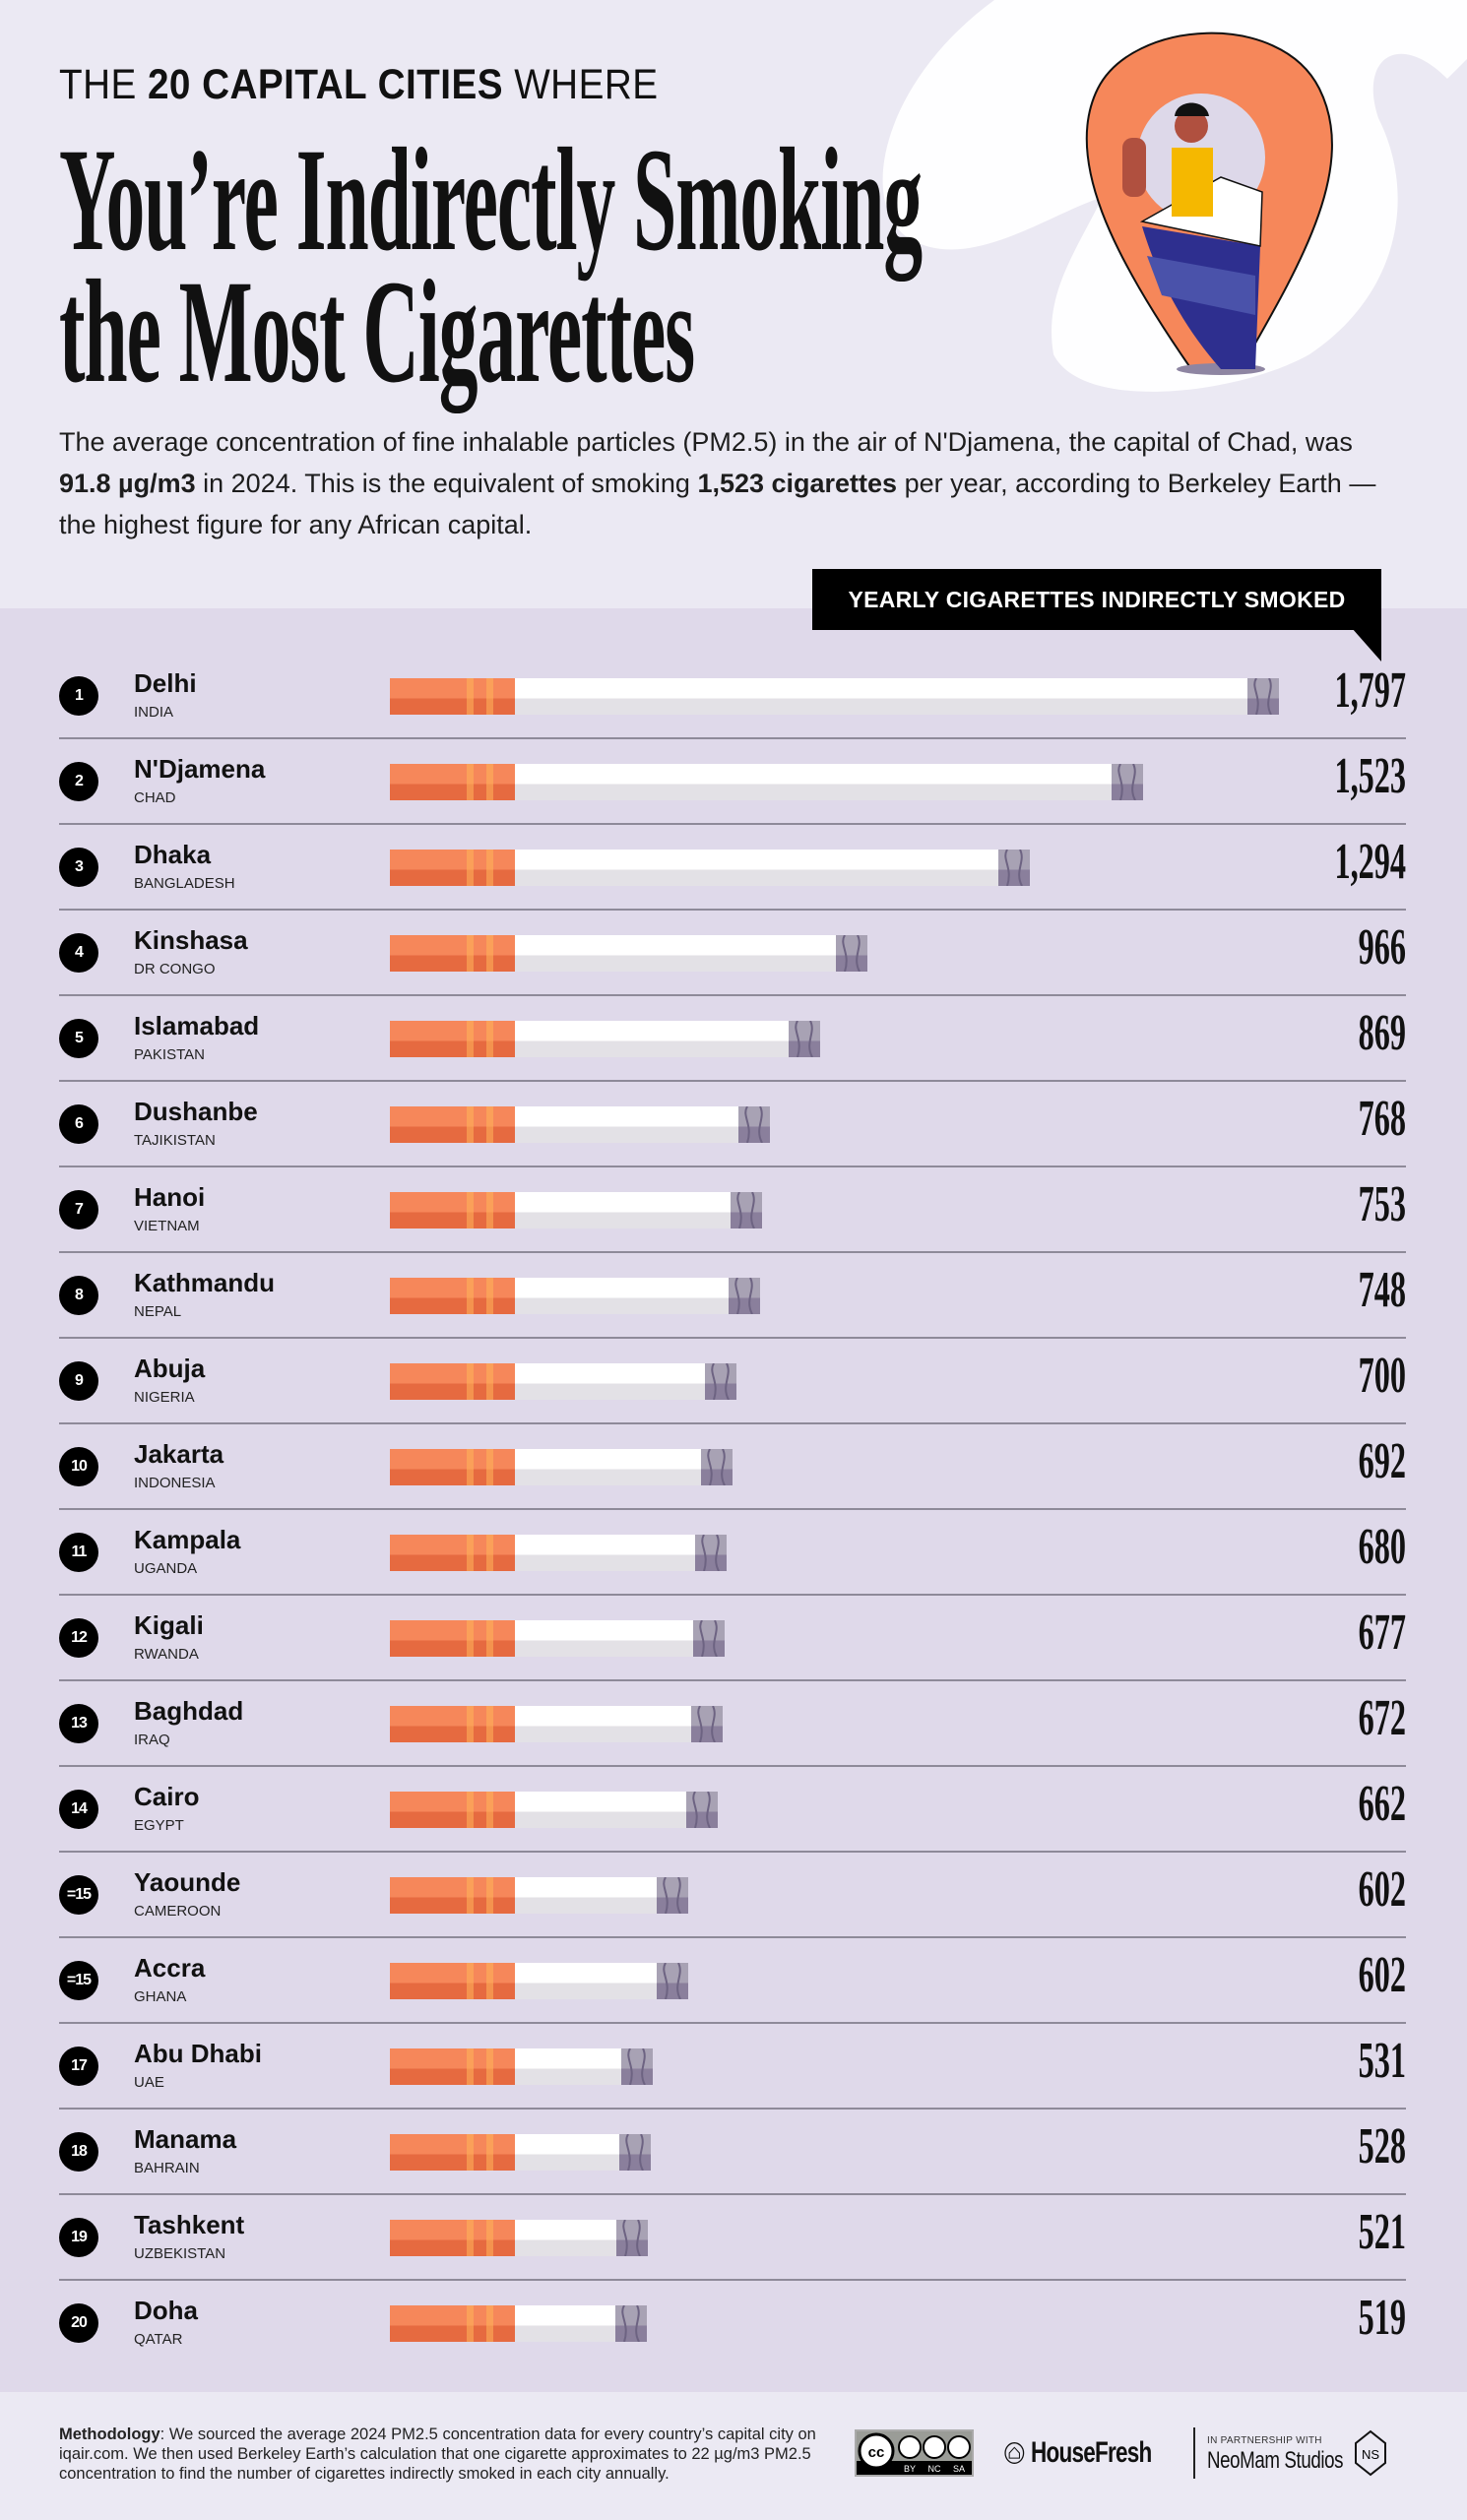 This screenshot has width=1467, height=2520. Describe the element at coordinates (732, 1724) in the screenshot. I see `table-row: 13 Baghdad IRAQ 672` at that location.